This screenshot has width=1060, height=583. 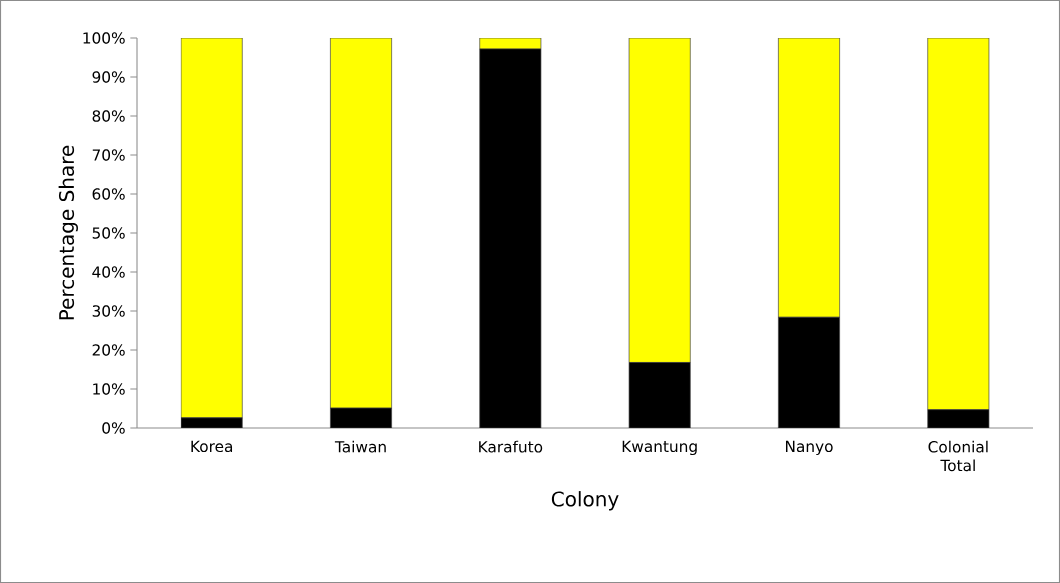 What do you see at coordinates (108, 233) in the screenshot?
I see `y-tick-label: 50%` at bounding box center [108, 233].